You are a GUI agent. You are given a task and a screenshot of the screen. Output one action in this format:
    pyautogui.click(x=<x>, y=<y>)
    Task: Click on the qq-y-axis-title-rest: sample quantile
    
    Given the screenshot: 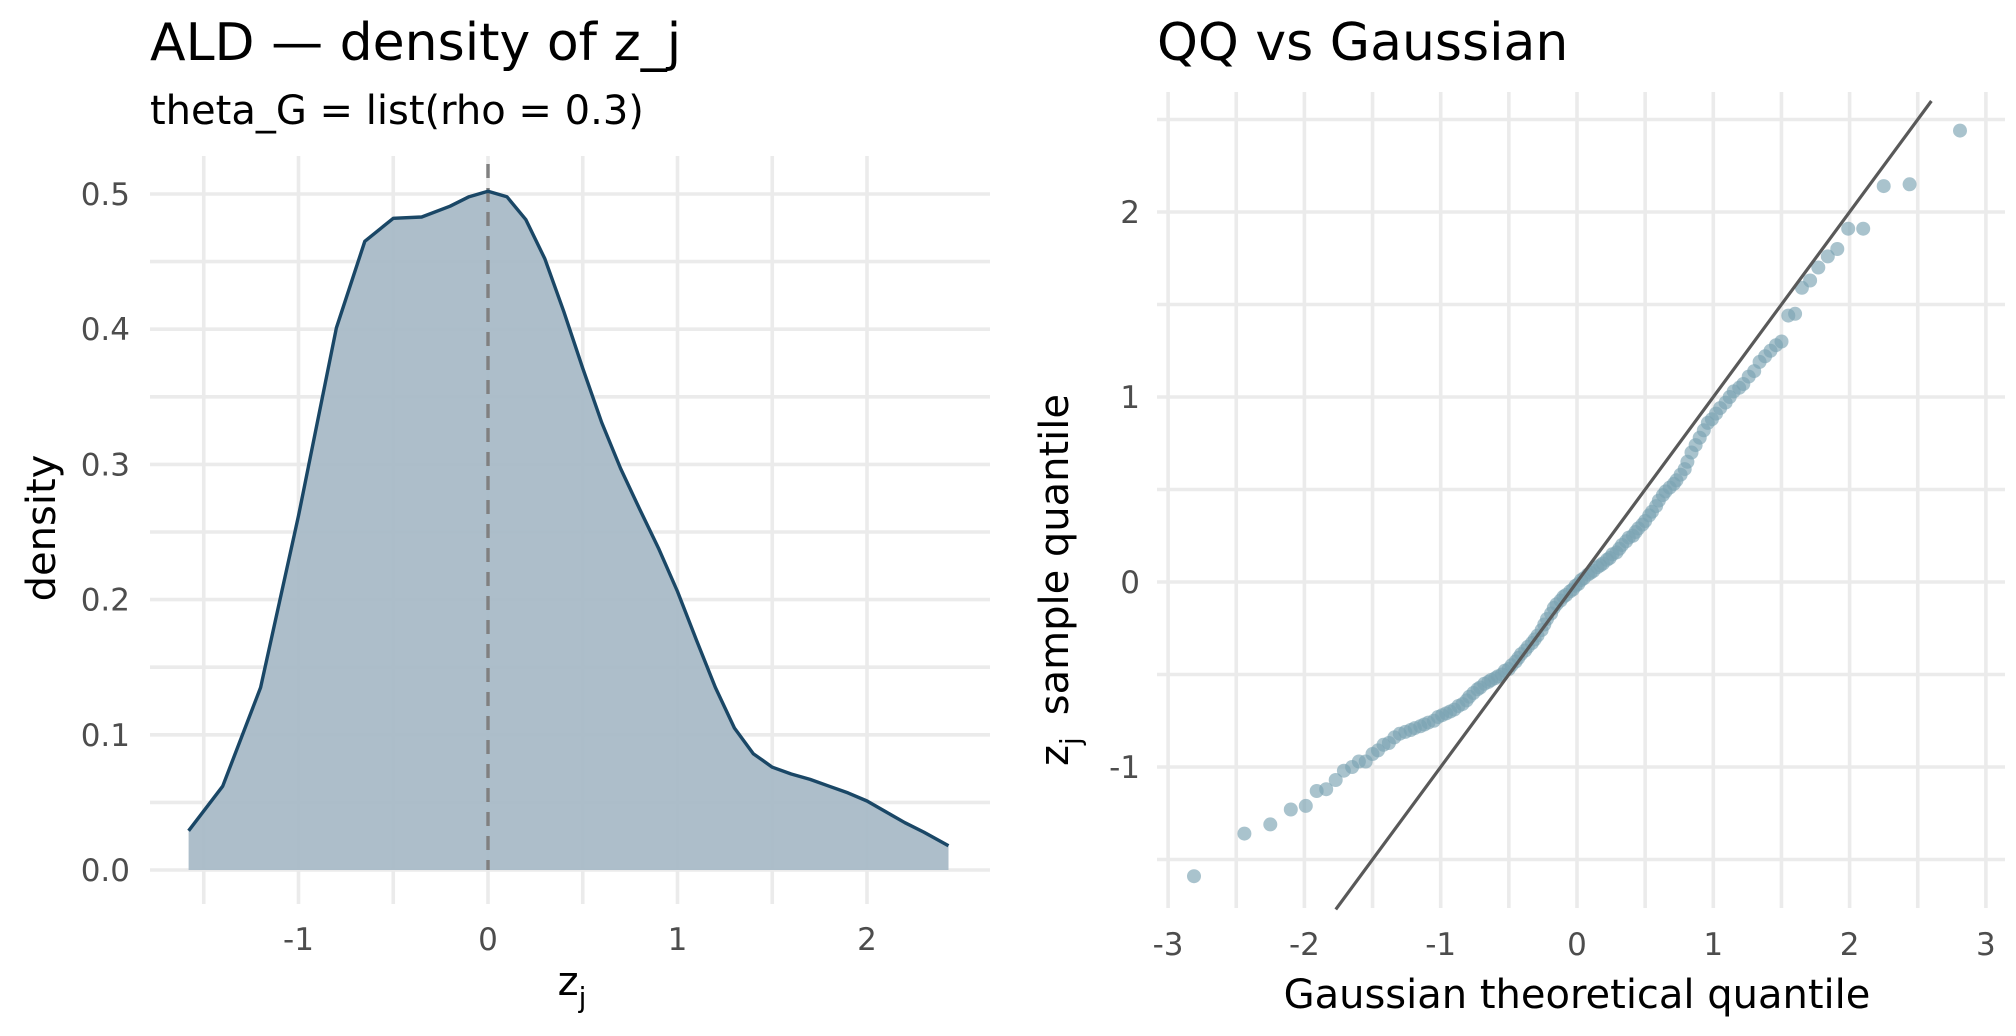 What is the action you would take?
    pyautogui.click(x=1055, y=554)
    